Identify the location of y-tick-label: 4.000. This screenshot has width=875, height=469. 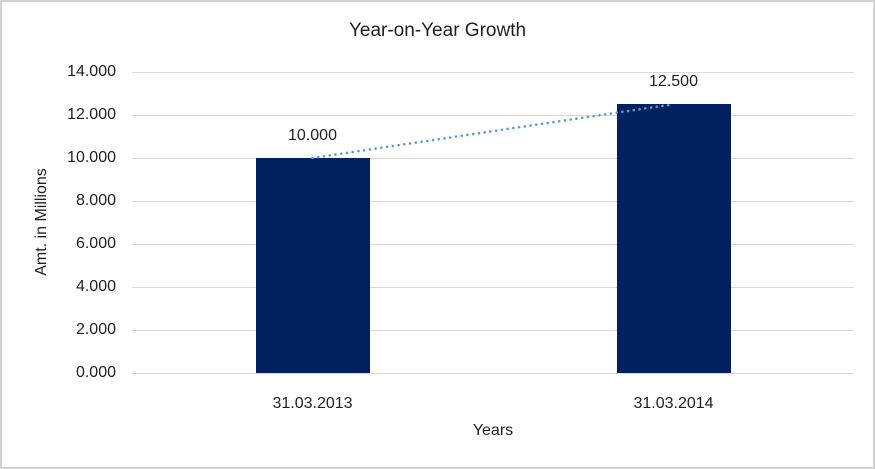
(95, 286).